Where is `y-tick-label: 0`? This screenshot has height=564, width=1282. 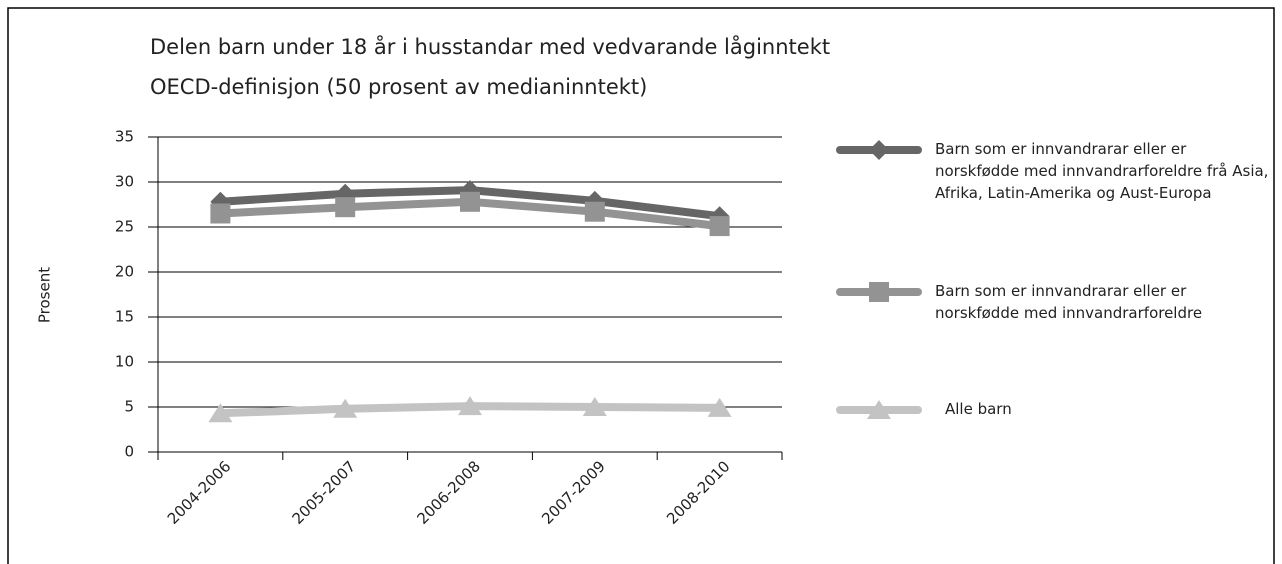 y-tick-label: 0 is located at coordinates (129, 452).